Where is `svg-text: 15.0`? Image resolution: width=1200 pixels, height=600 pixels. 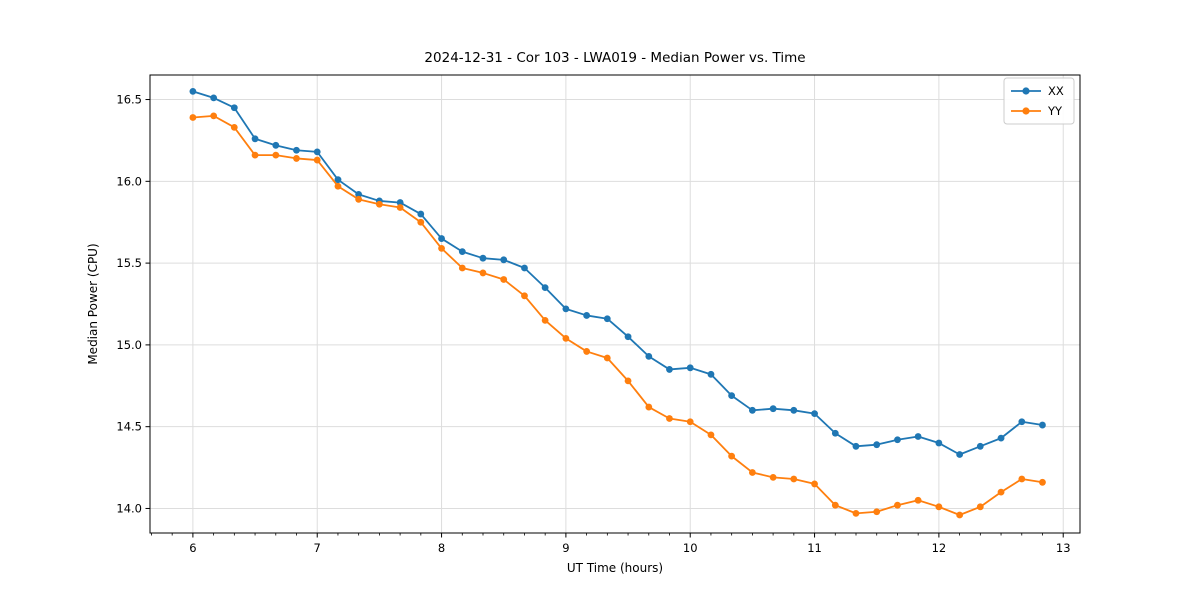 svg-text: 15.0 is located at coordinates (129, 345).